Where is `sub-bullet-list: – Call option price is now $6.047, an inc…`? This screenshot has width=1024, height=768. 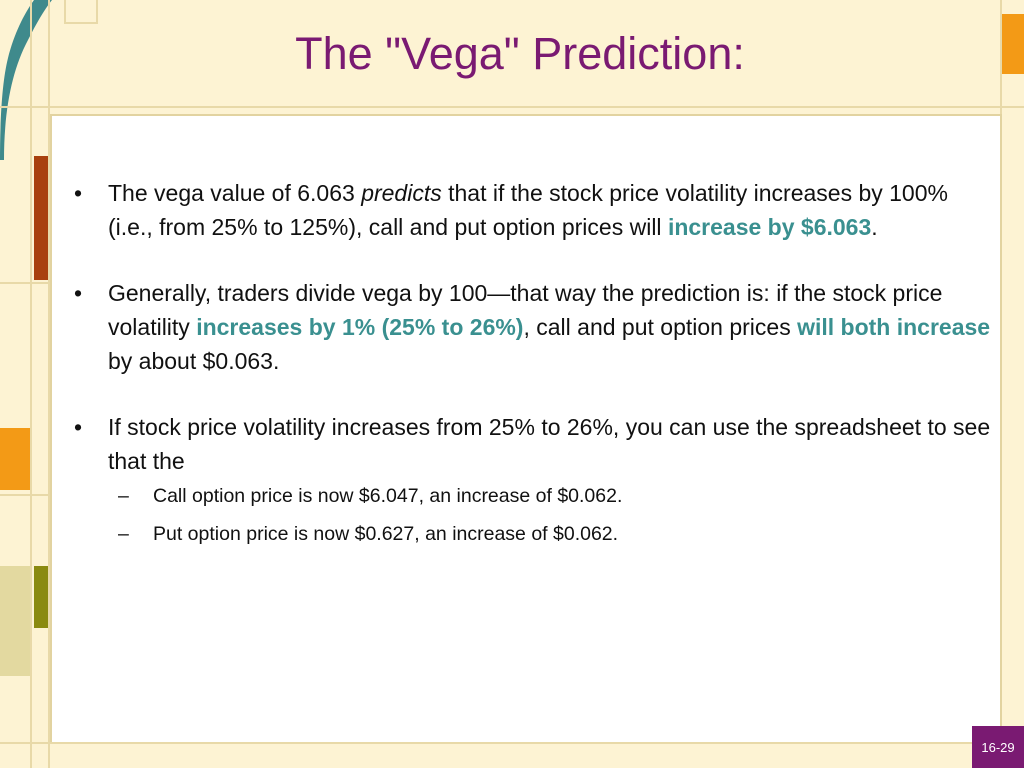
sub-bullet-list: – Call option price is now $6.047, an inc… is located at coordinates (550, 515).